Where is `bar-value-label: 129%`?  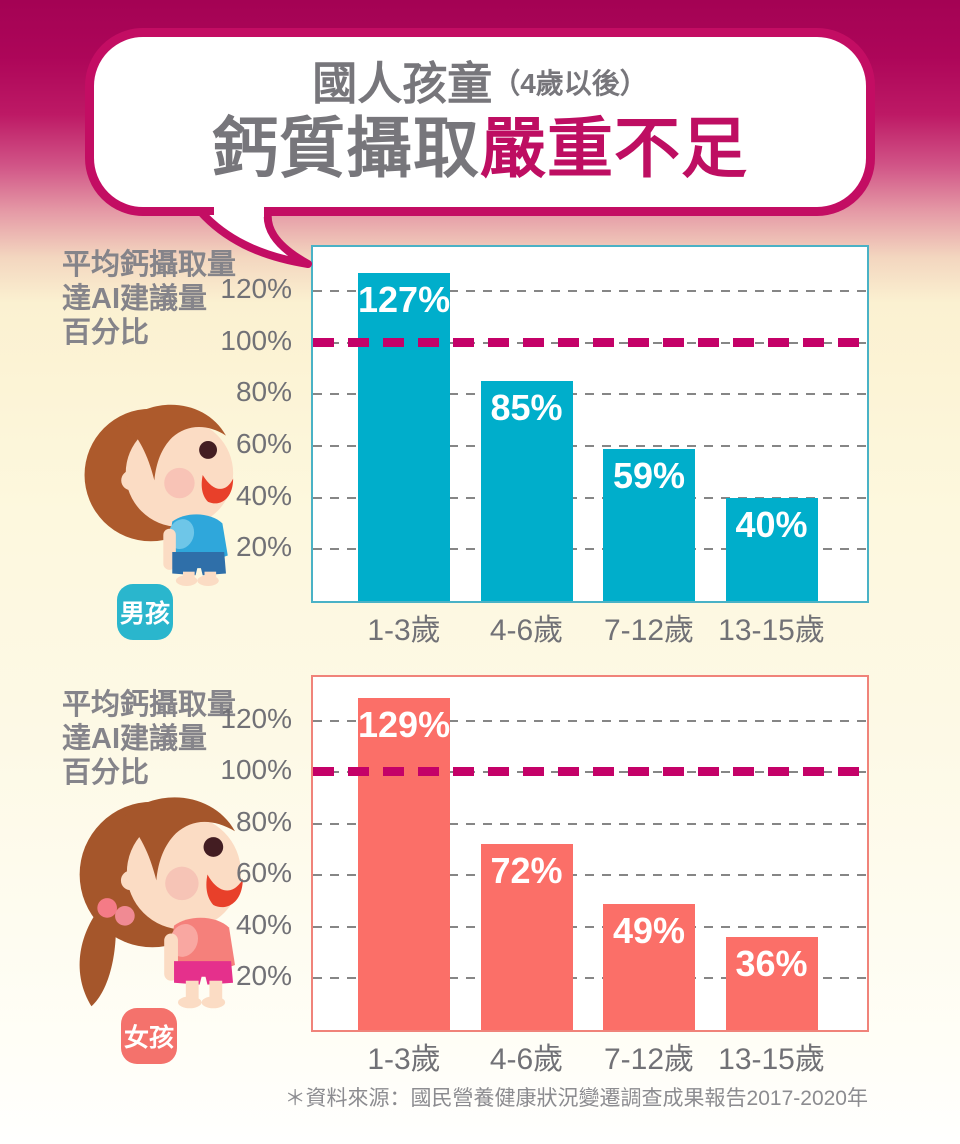 bar-value-label: 129% is located at coordinates (404, 724).